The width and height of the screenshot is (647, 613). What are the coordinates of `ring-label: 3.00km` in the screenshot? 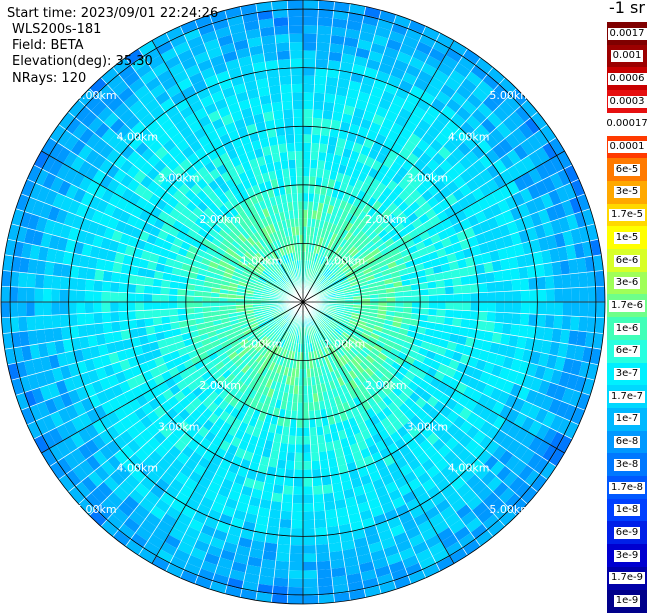 It's located at (427, 426).